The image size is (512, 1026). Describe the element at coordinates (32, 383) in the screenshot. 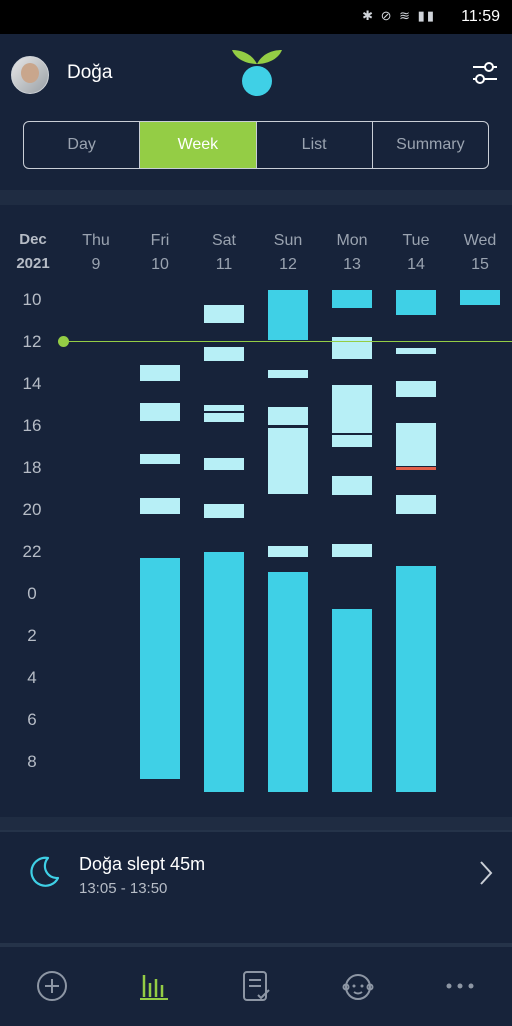

I see `hour-label: 14` at that location.